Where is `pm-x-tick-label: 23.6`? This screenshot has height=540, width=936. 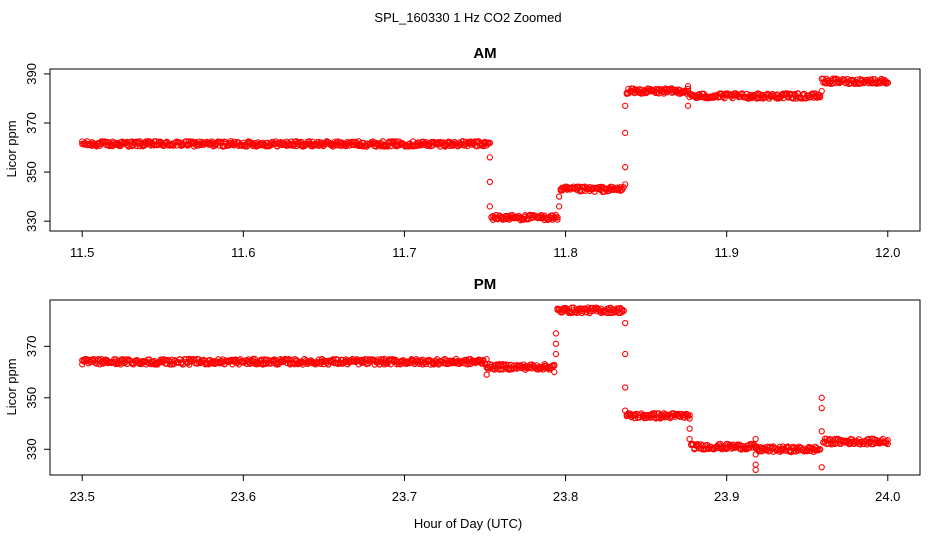 pm-x-tick-label: 23.6 is located at coordinates (243, 496).